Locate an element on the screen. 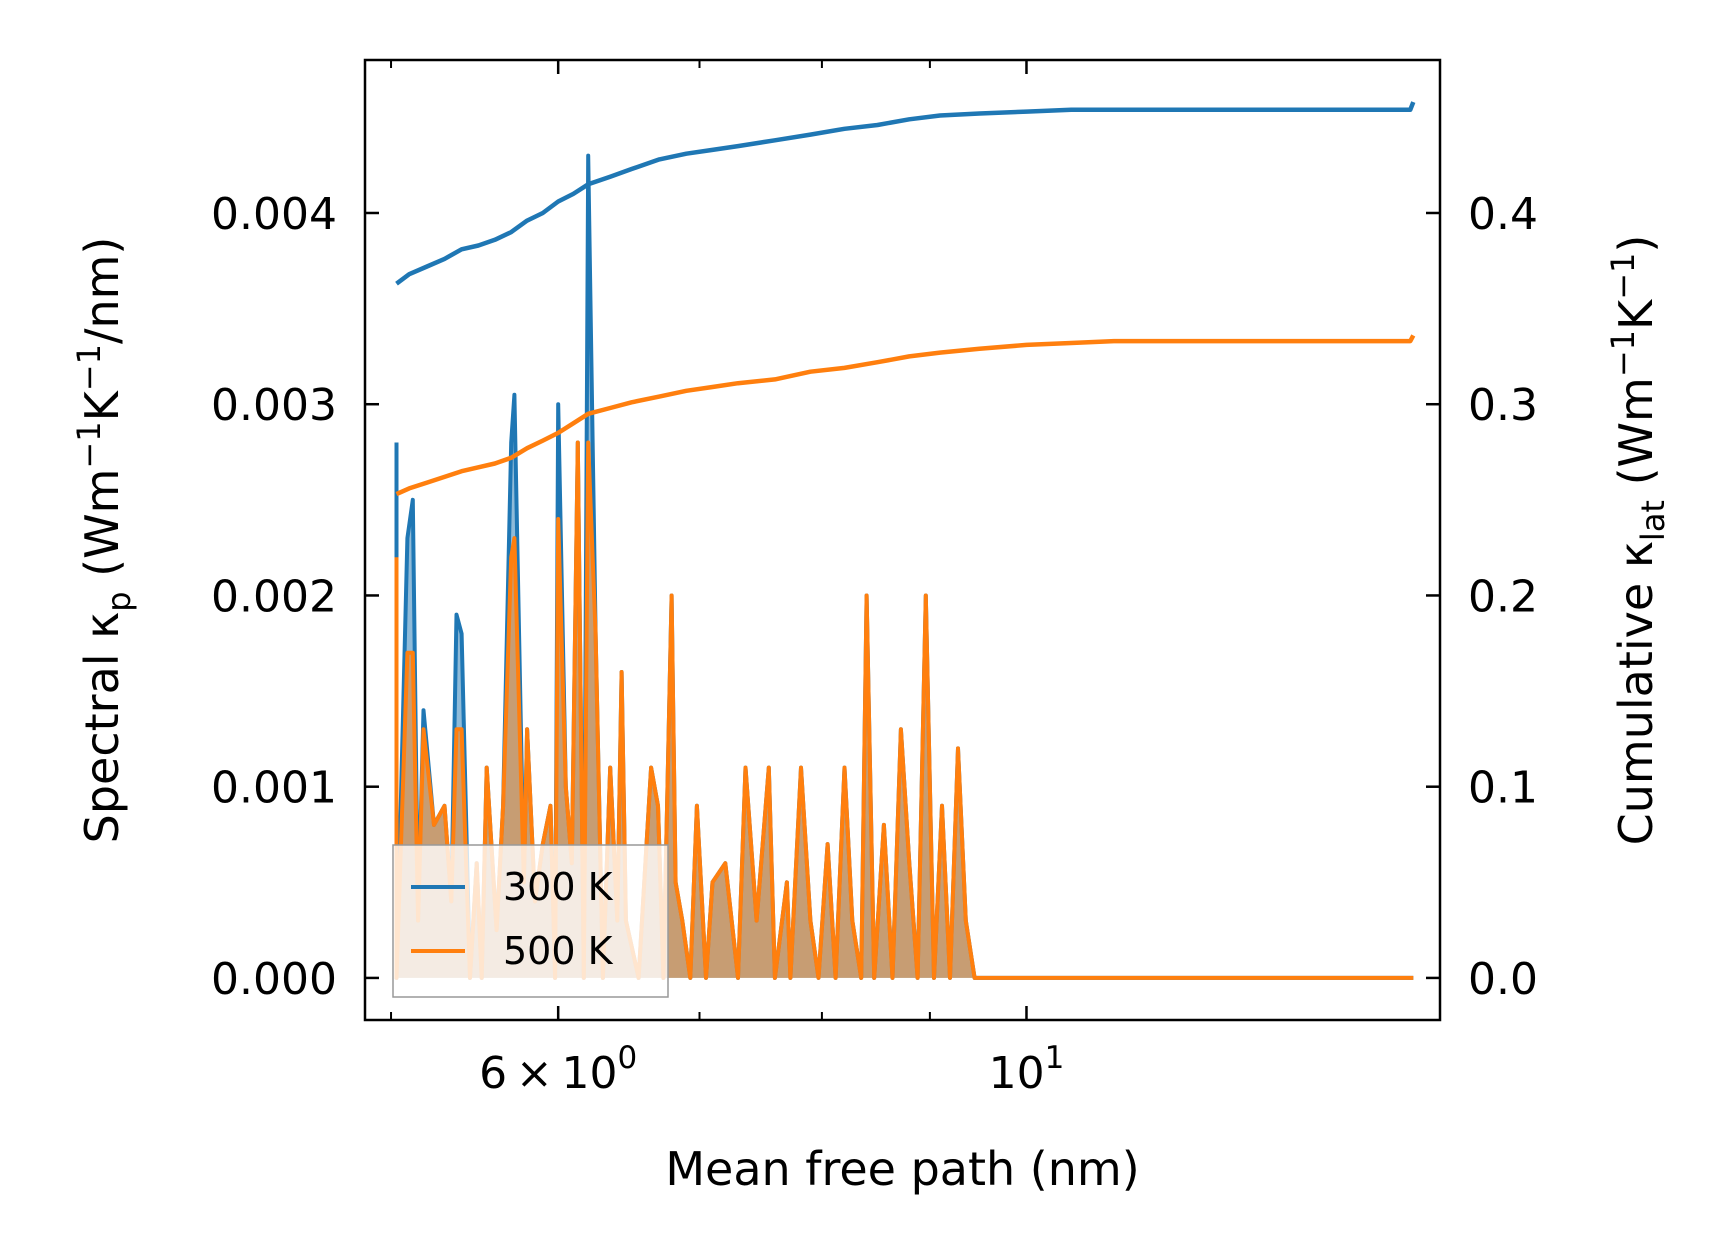  cumulative-line-300k is located at coordinates (905, 193).